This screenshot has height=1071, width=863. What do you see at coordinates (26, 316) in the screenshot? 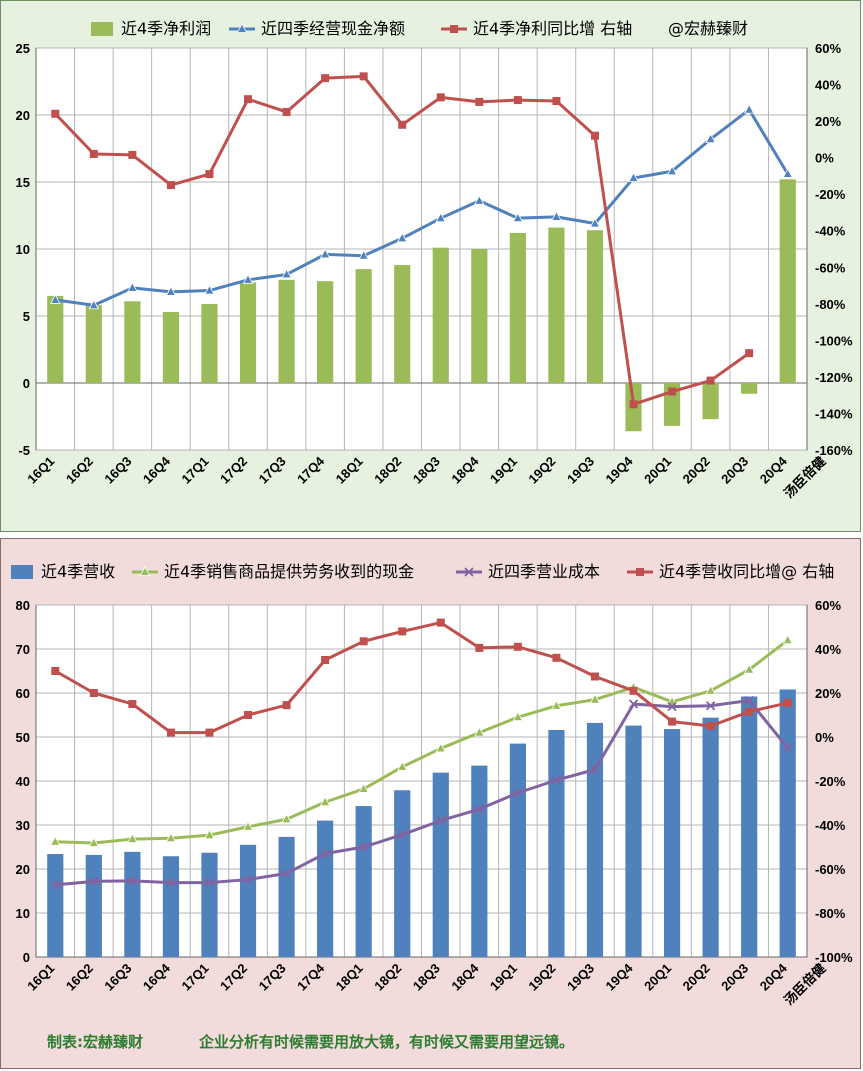
I see `y-tick-label: 5` at bounding box center [26, 316].